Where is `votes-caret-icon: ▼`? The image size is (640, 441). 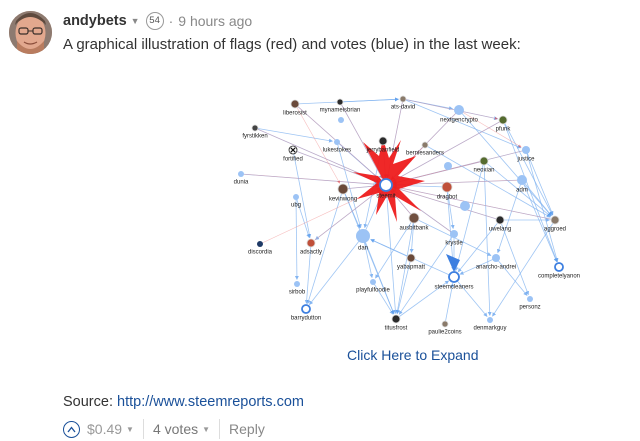 votes-caret-icon: ▼ is located at coordinates (206, 429).